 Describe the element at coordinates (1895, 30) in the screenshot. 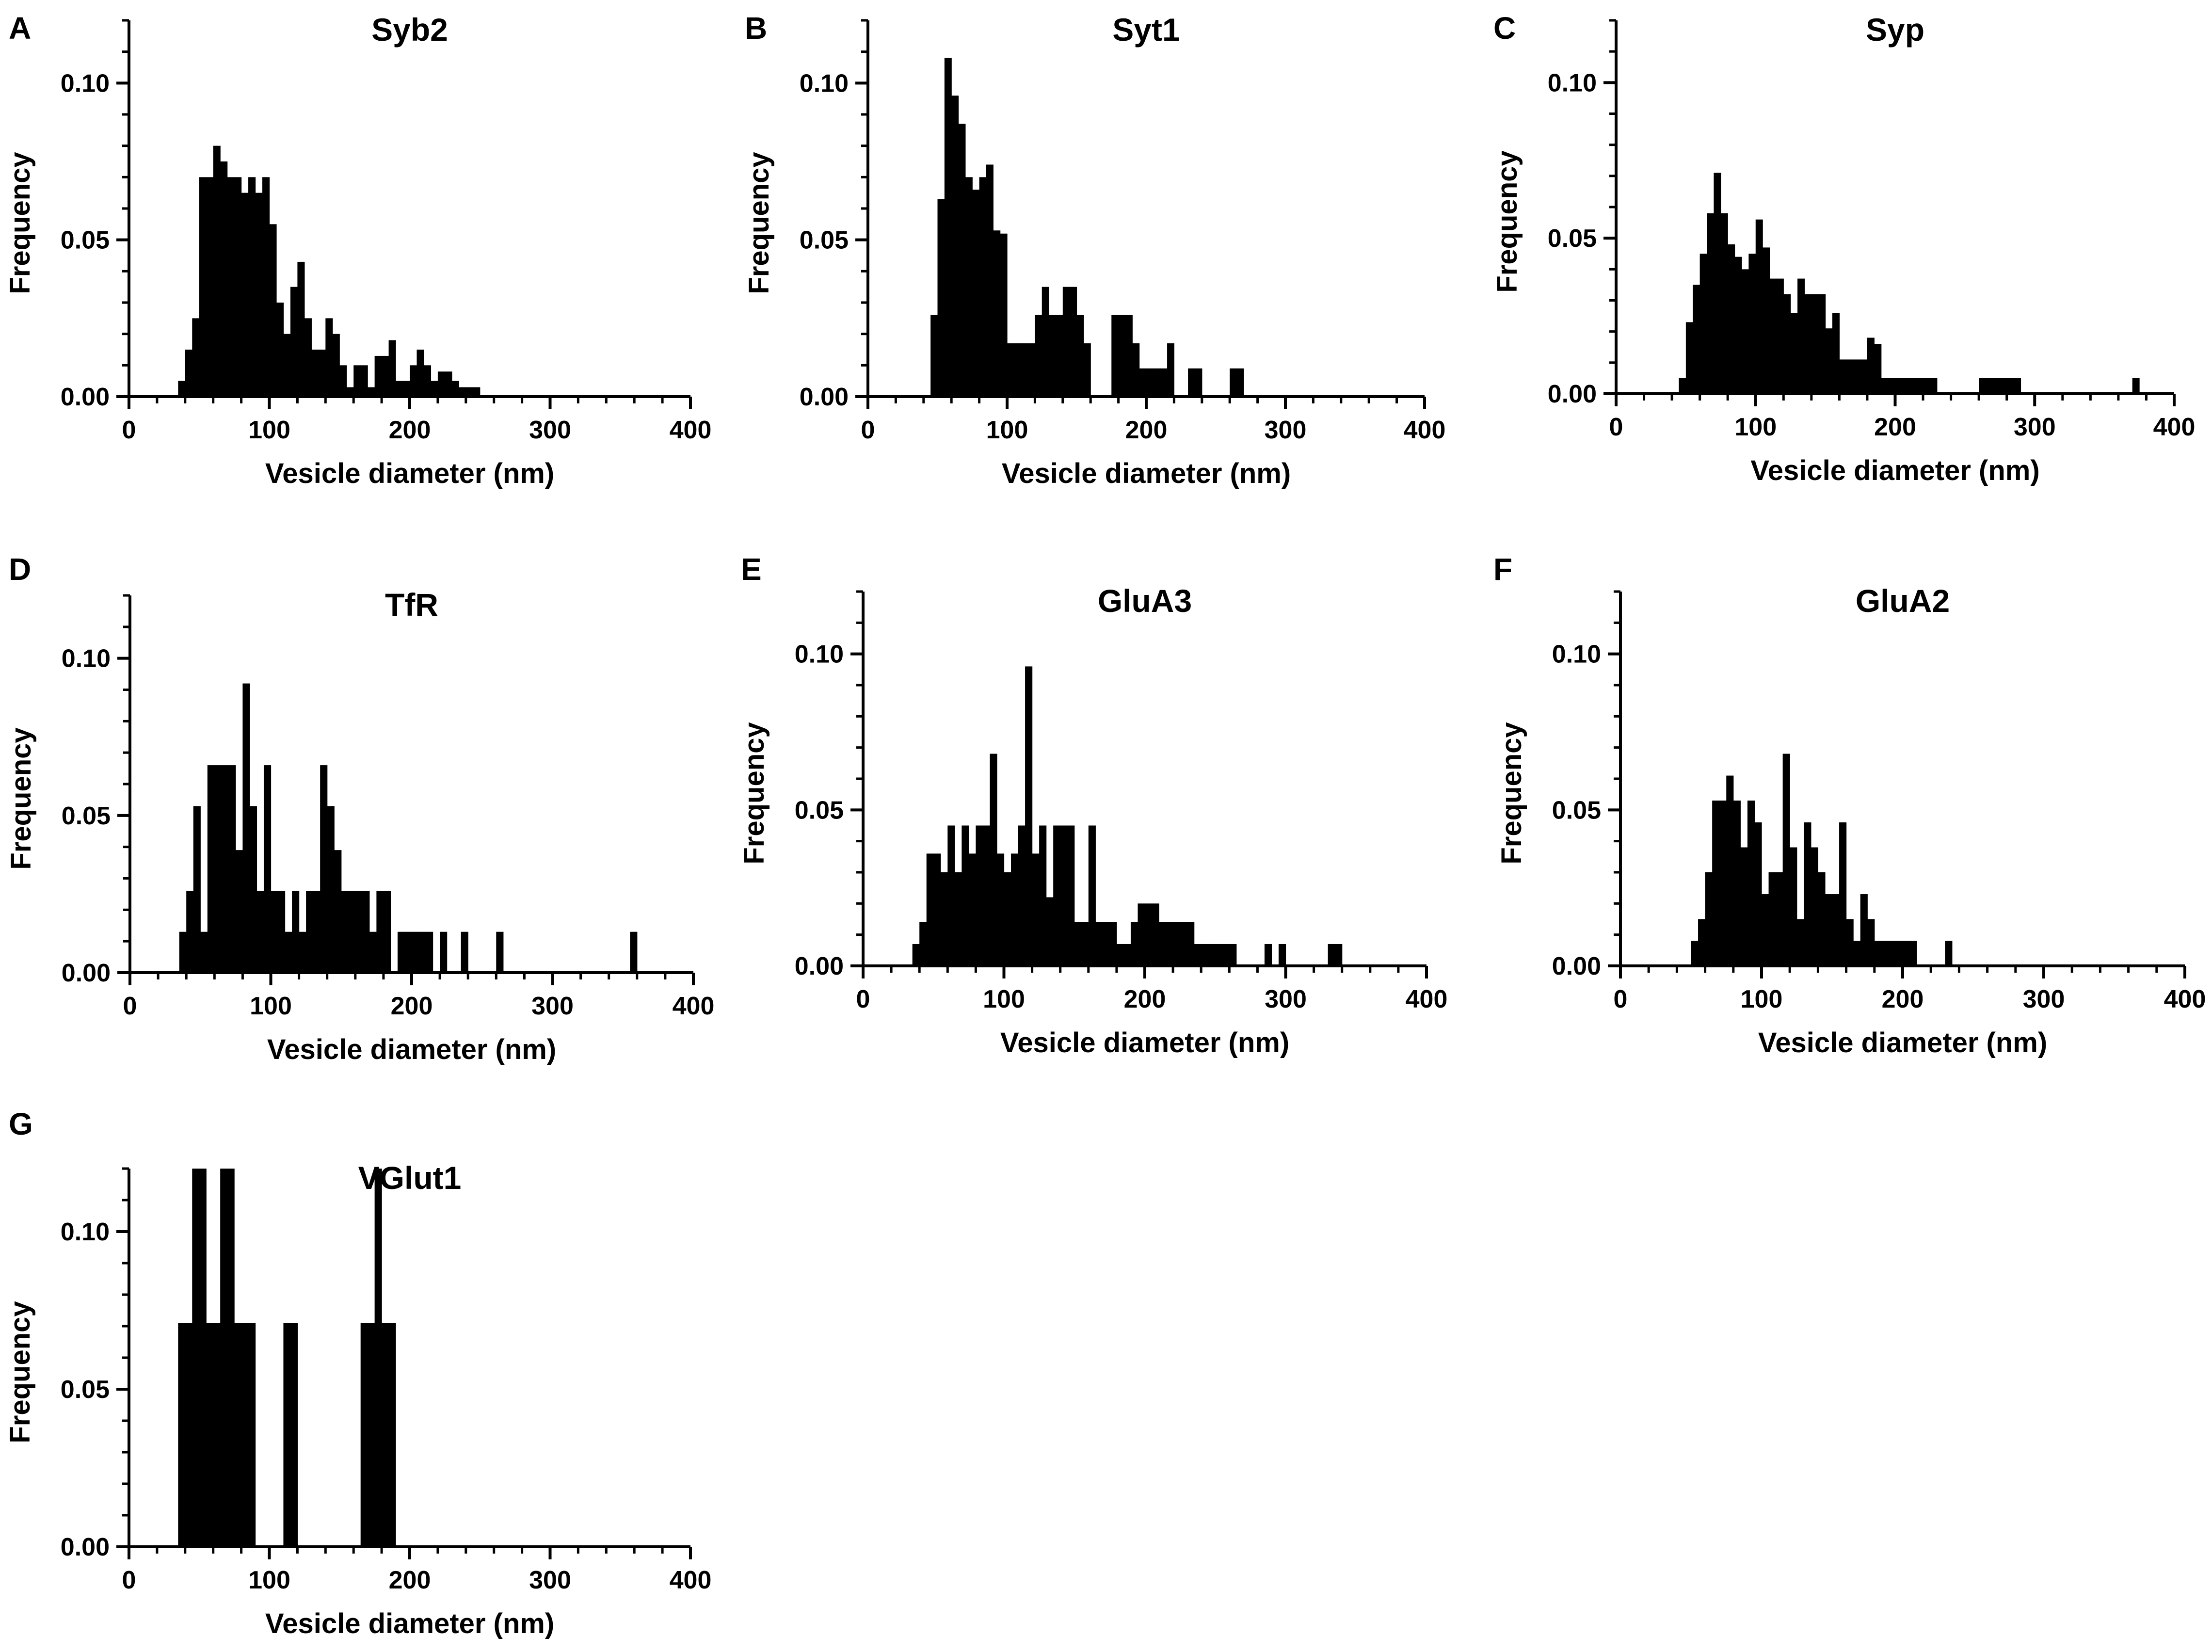

I see `chart-title: Syp` at that location.